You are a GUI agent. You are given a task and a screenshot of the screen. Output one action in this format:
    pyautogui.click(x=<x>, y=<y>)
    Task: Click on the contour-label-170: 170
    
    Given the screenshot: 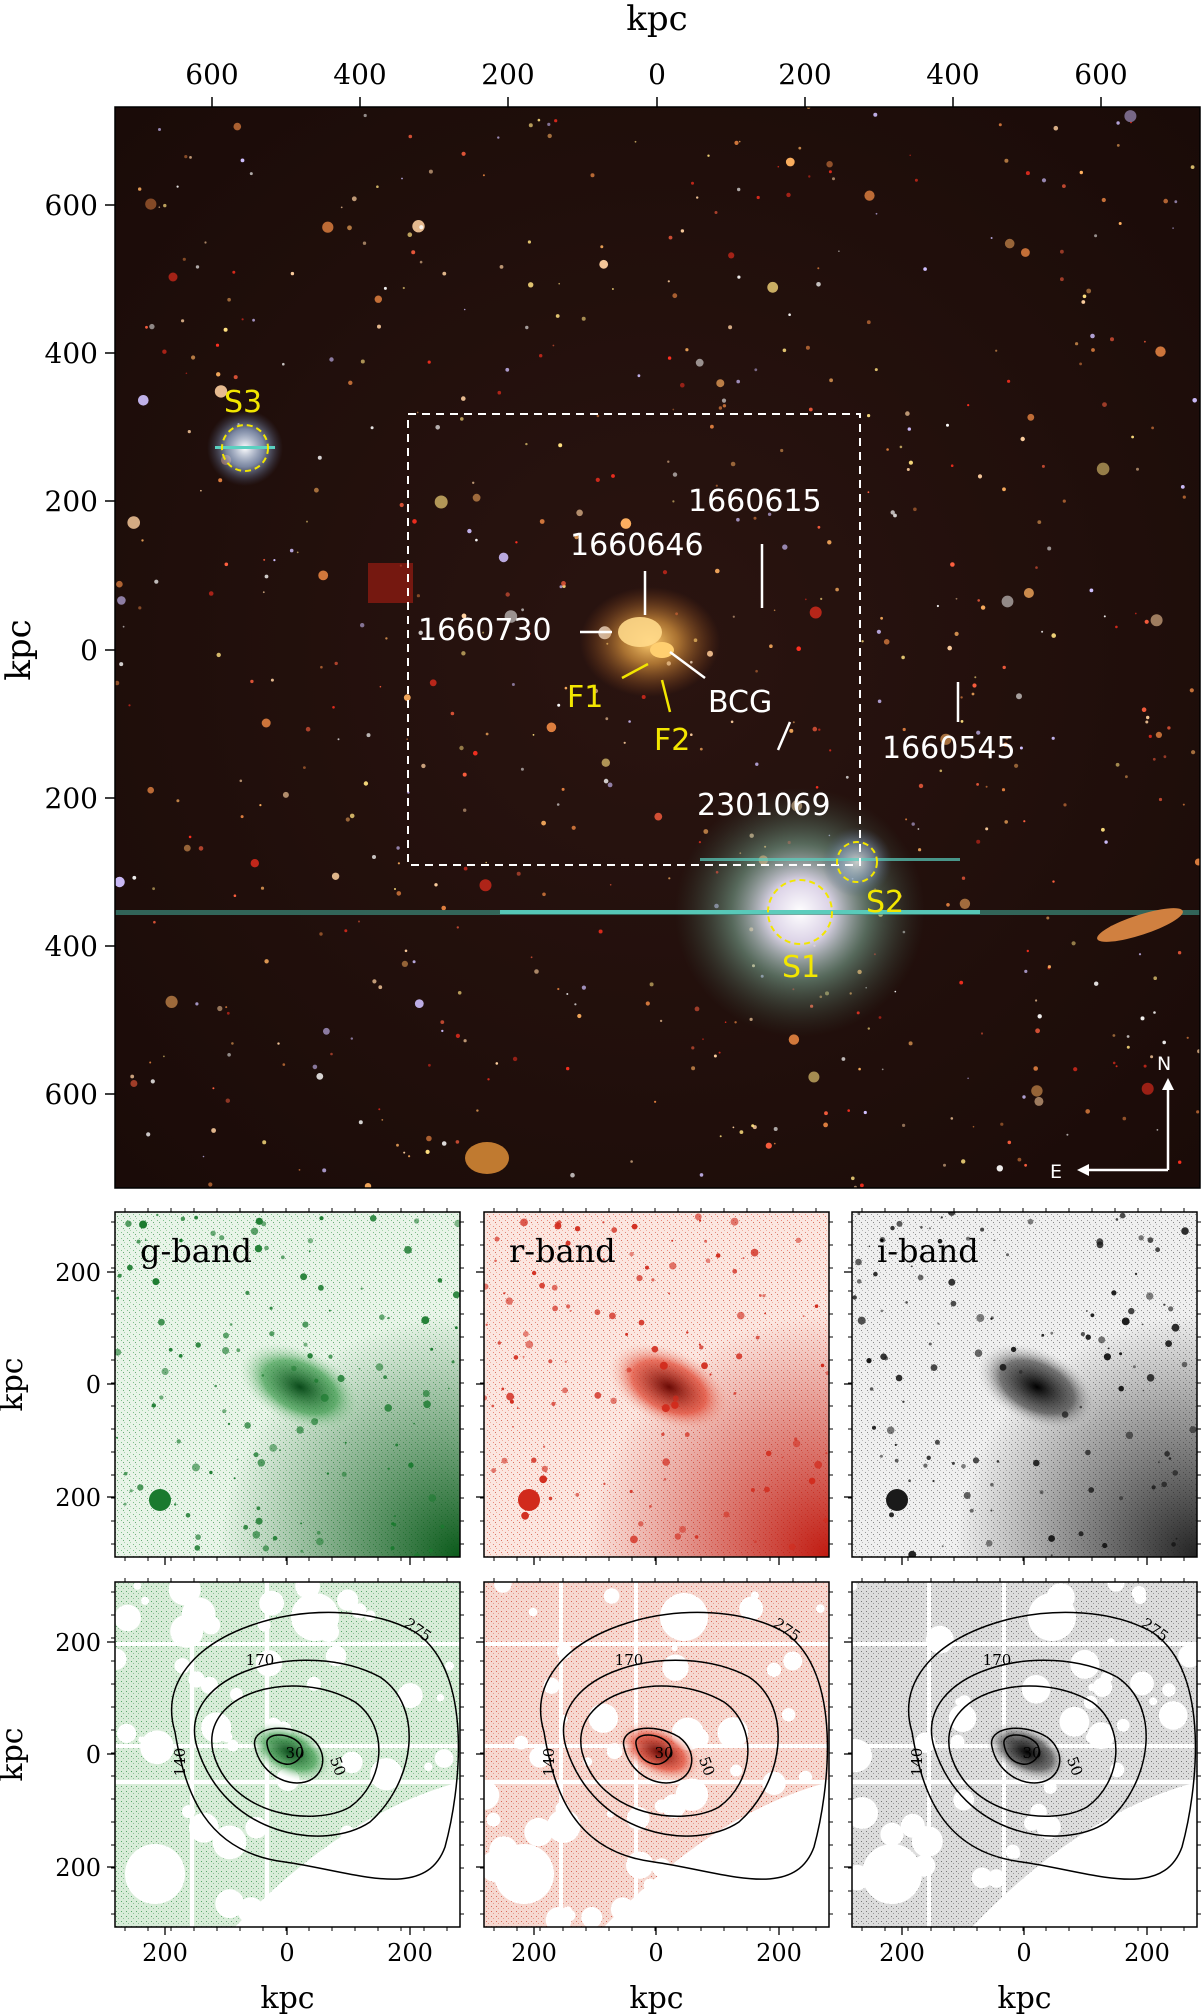 What is the action you would take?
    pyautogui.click(x=997, y=1660)
    